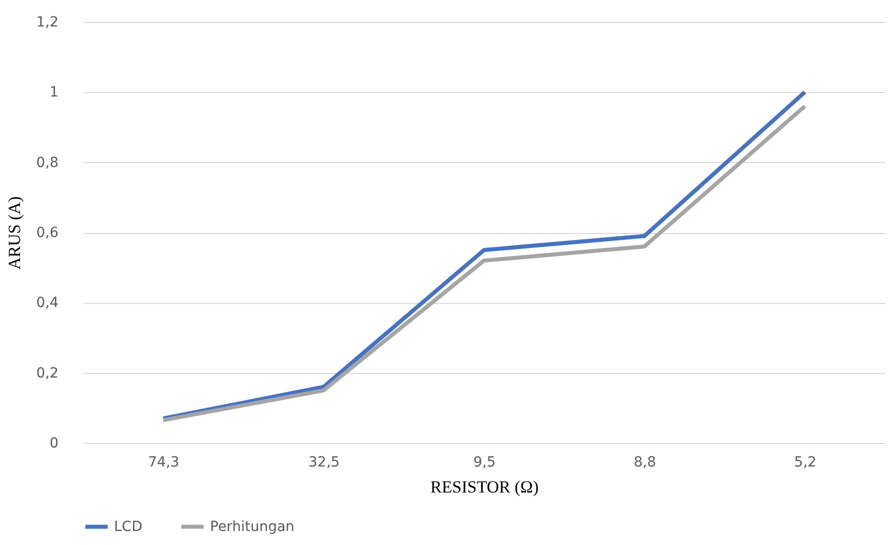  What do you see at coordinates (47, 373) in the screenshot?
I see `y-tick-label: 0,2` at bounding box center [47, 373].